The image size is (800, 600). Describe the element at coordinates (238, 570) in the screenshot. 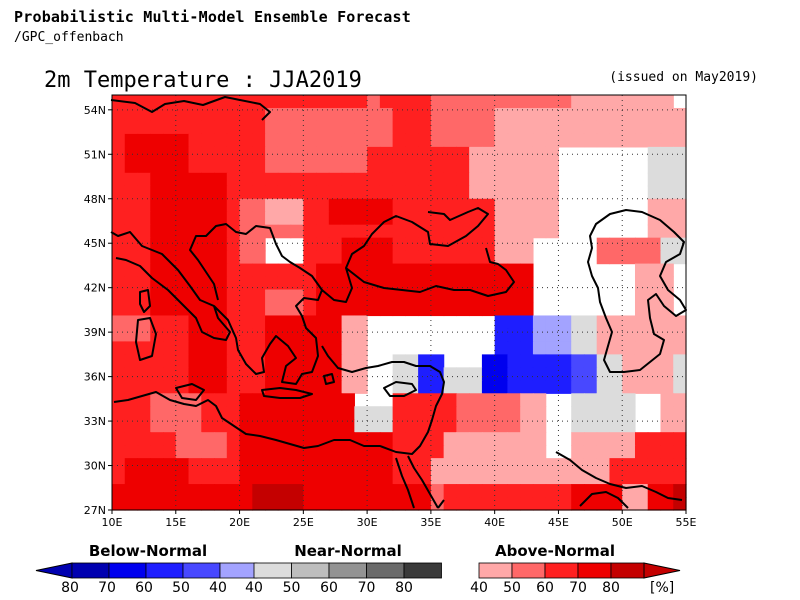

I see `legend-swatch` at that location.